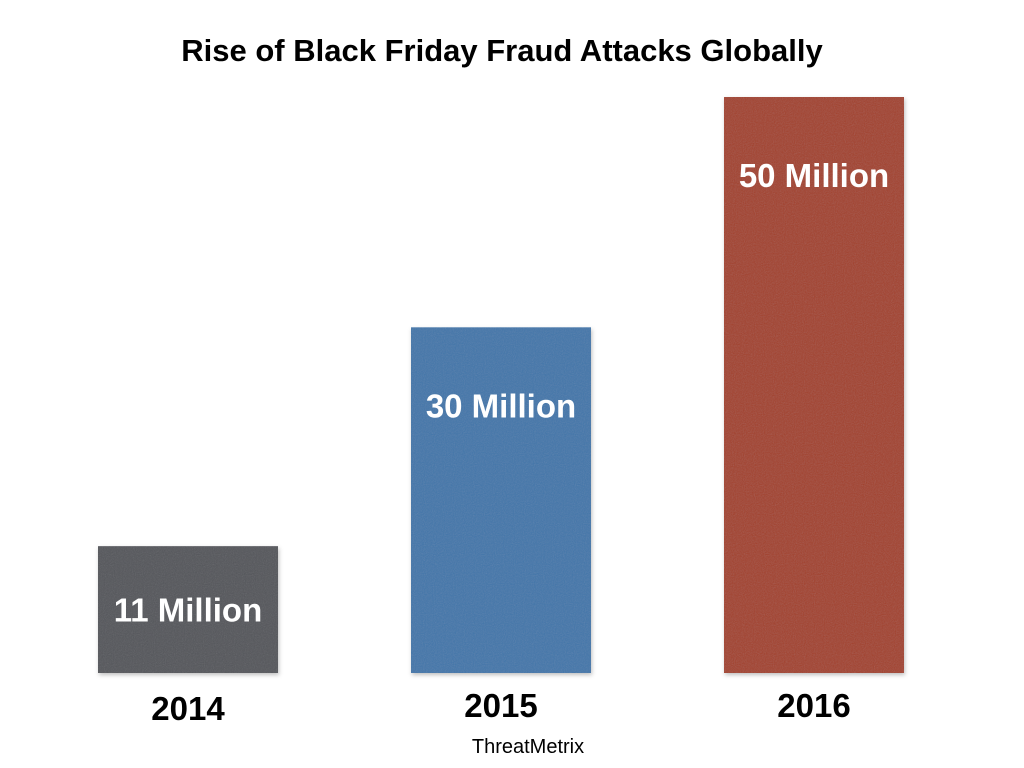 This screenshot has width=1024, height=768. I want to click on category-label-2014: 2014, so click(188, 708).